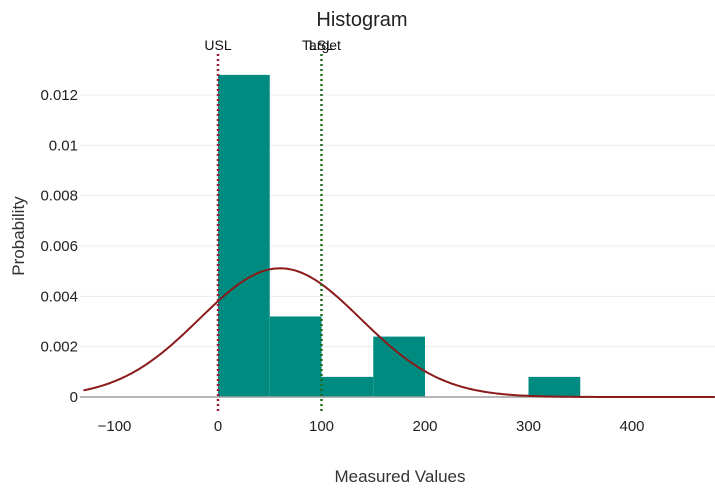  I want to click on x-tick-label: 100, so click(321, 426).